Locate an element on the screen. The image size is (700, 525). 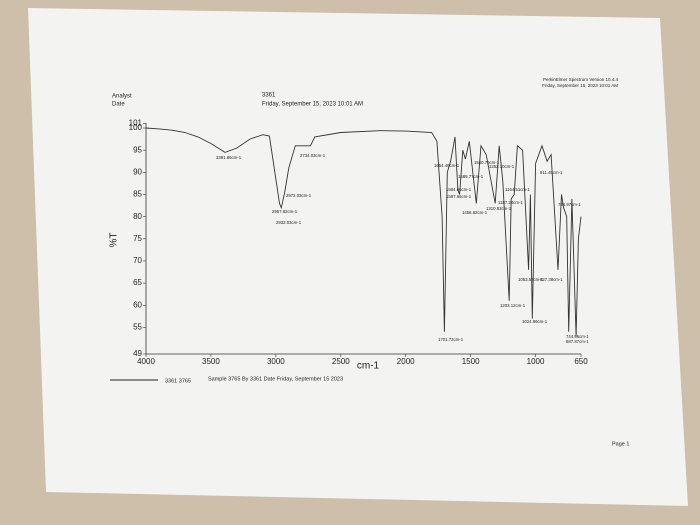
y-tick-label: 65 is located at coordinates (137, 282).